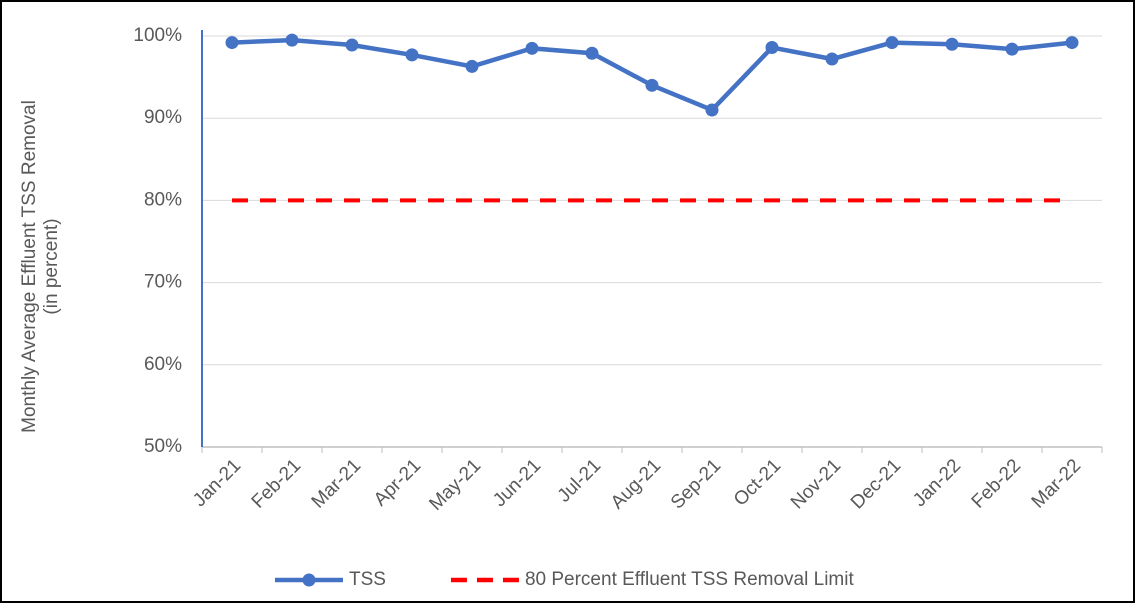 The image size is (1135, 603). What do you see at coordinates (163, 282) in the screenshot?
I see `y-tick-label: 70%` at bounding box center [163, 282].